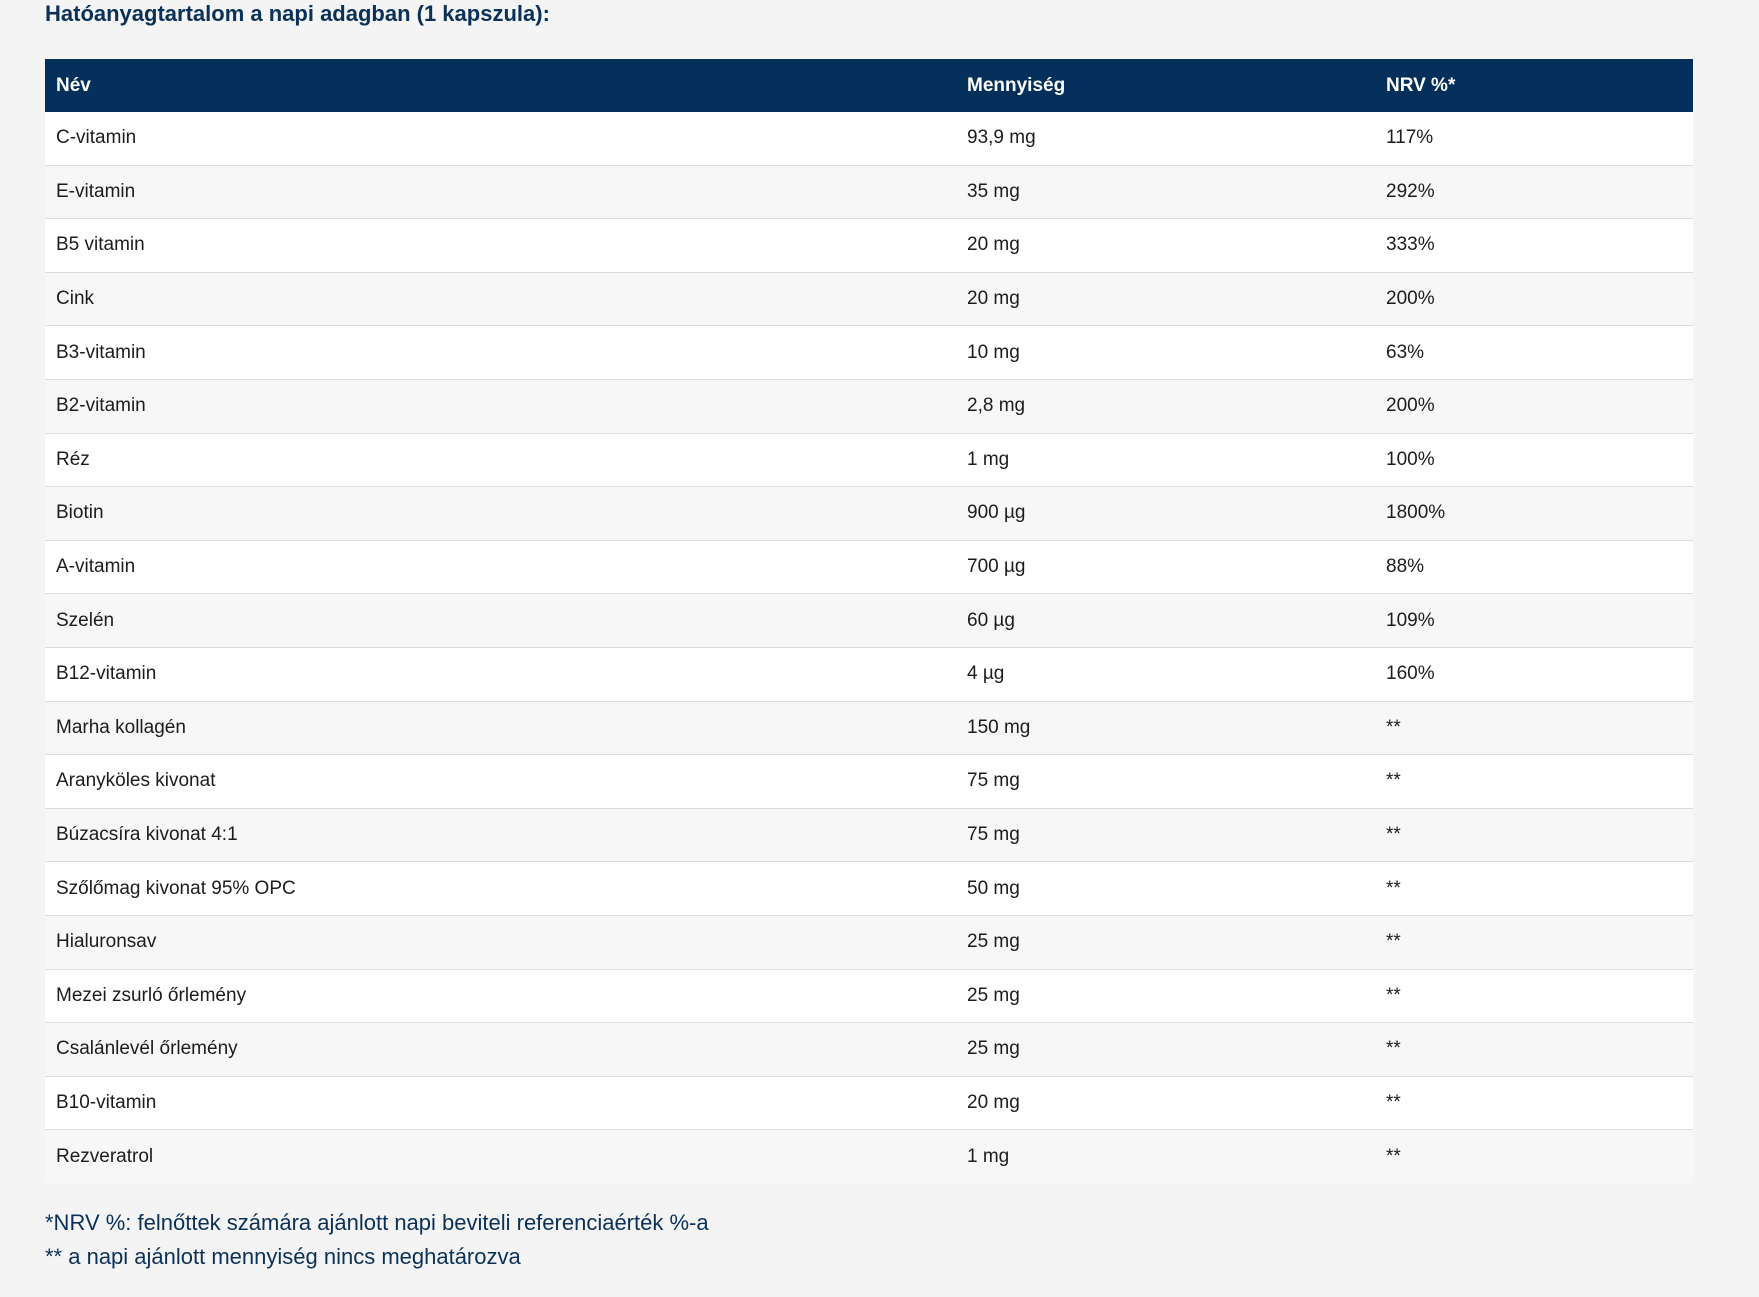 The image size is (1759, 1297). I want to click on cell-amount: 10 mg, so click(1165, 352).